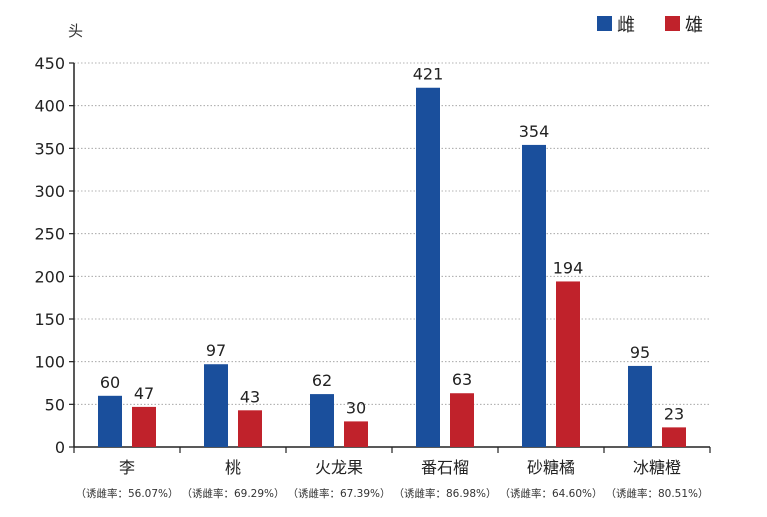 This screenshot has height=517, width=767. Describe the element at coordinates (462, 379) in the screenshot. I see `data-label: 63` at that location.